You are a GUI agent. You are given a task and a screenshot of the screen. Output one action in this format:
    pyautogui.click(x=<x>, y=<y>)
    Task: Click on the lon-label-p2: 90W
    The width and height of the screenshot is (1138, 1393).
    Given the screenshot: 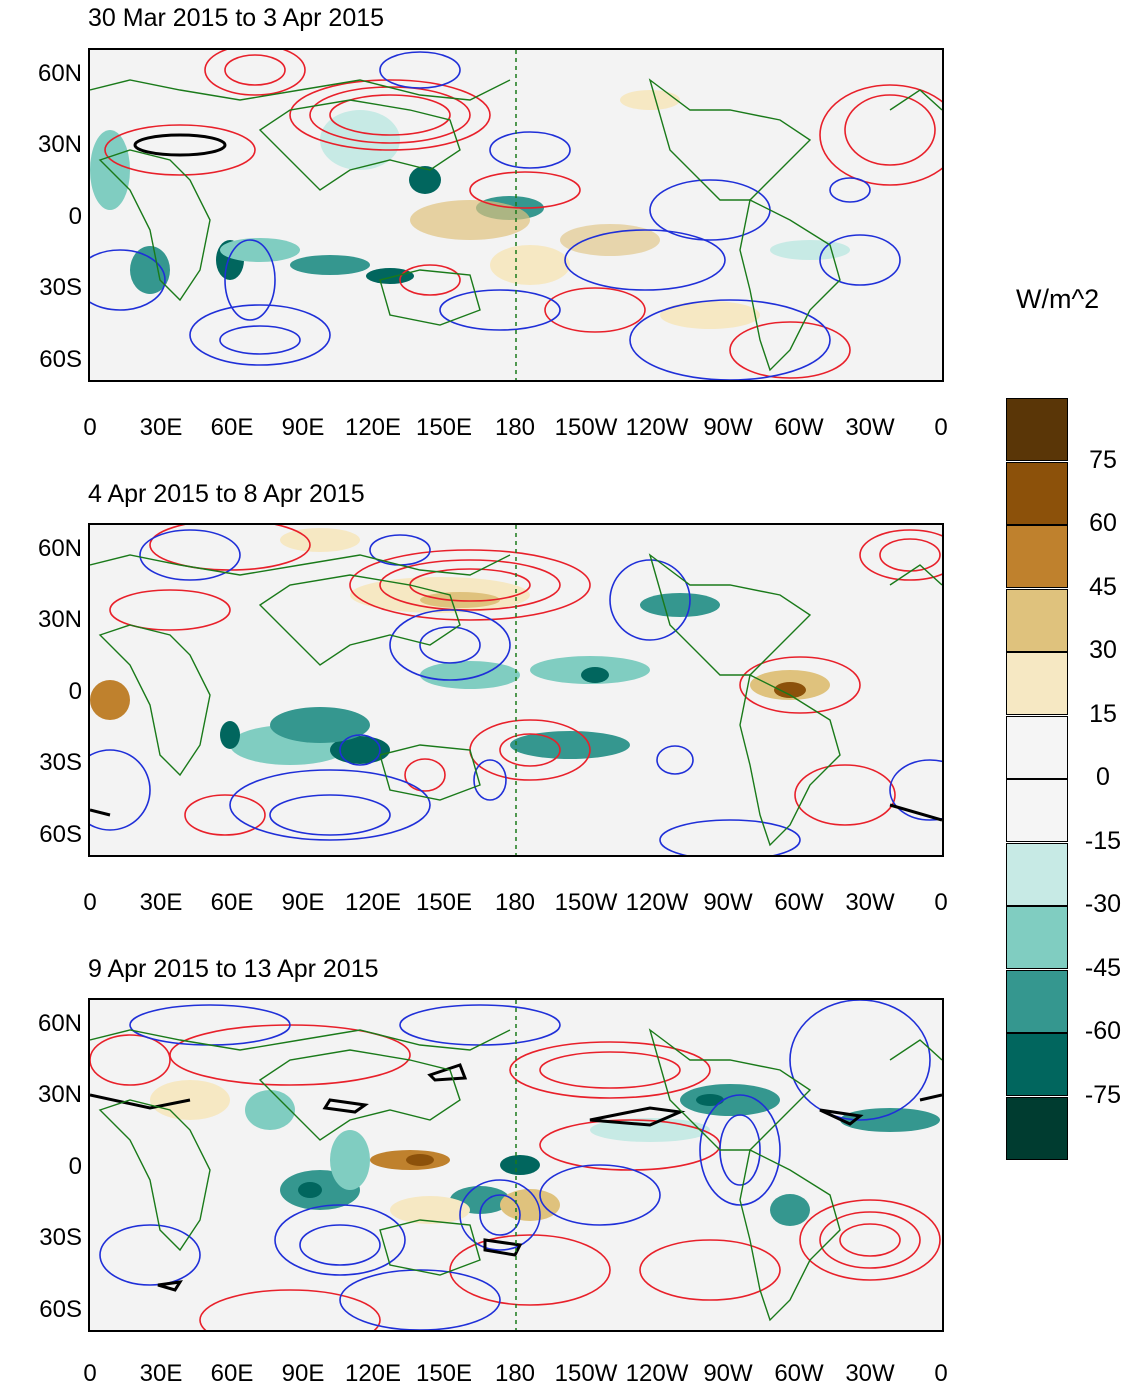 What is the action you would take?
    pyautogui.click(x=728, y=902)
    